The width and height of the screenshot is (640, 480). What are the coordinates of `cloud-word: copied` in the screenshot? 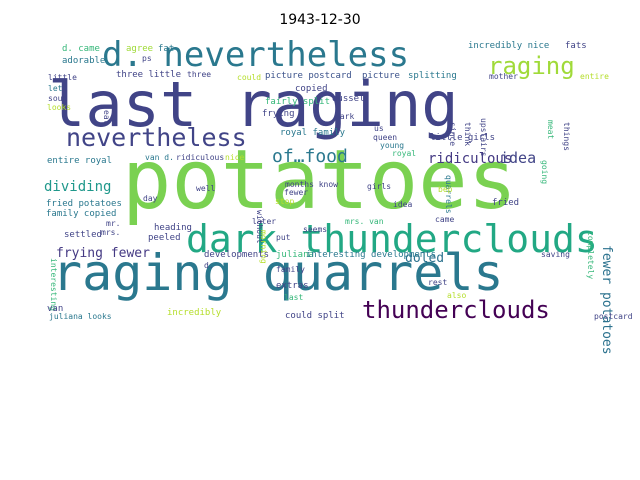 It's located at (311, 89).